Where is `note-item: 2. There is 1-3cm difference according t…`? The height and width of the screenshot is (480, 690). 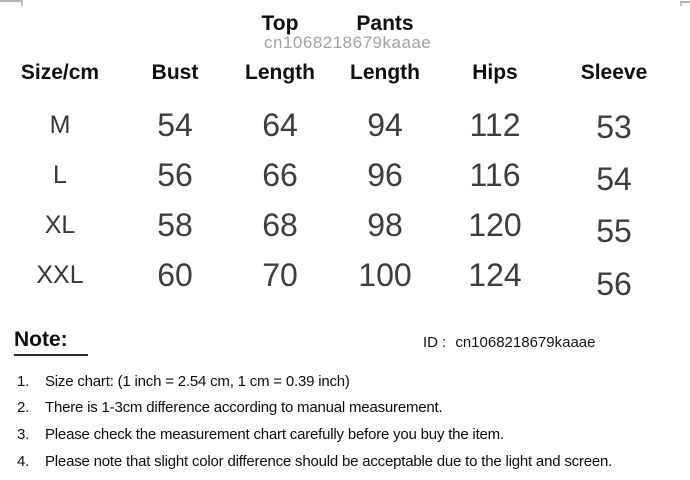
note-item: 2. There is 1-3cm difference according t… is located at coordinates (314, 408).